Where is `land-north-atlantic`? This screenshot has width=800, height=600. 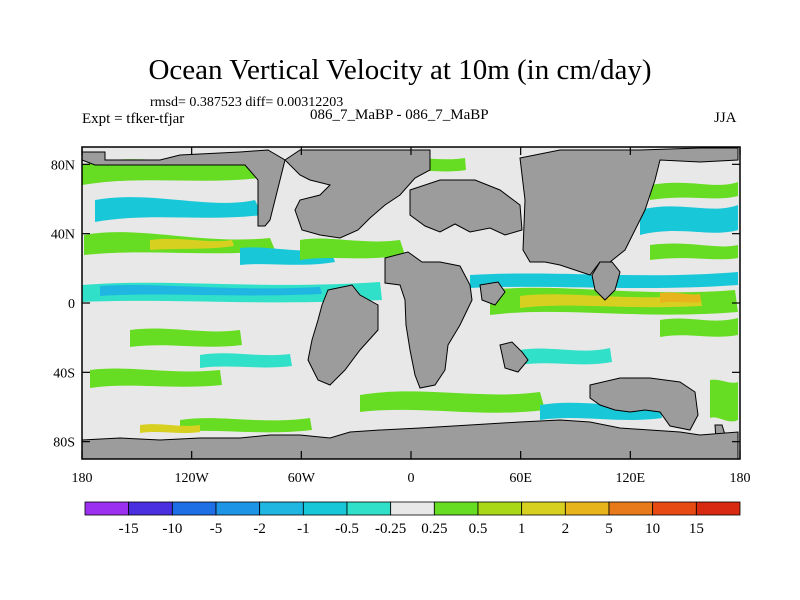 land-north-atlantic is located at coordinates (357, 194).